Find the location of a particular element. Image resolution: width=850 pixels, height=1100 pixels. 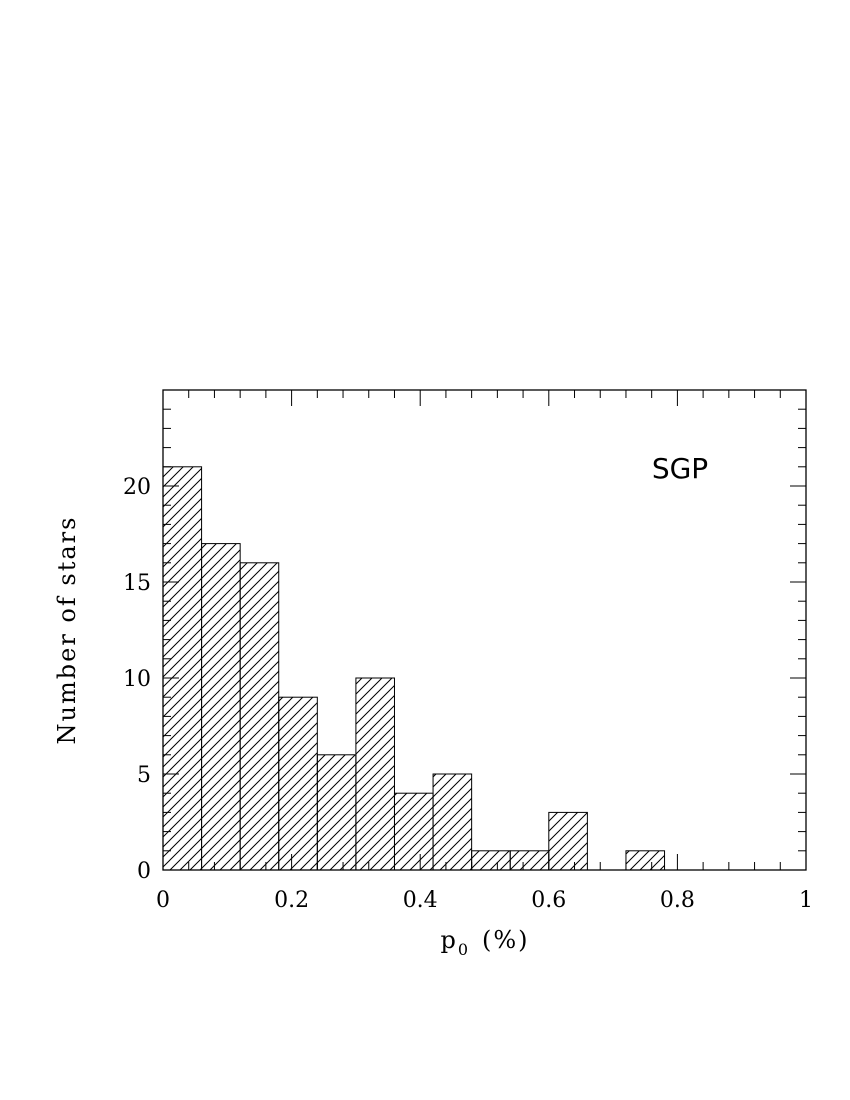

y-tick-label: 15 is located at coordinates (137, 583).